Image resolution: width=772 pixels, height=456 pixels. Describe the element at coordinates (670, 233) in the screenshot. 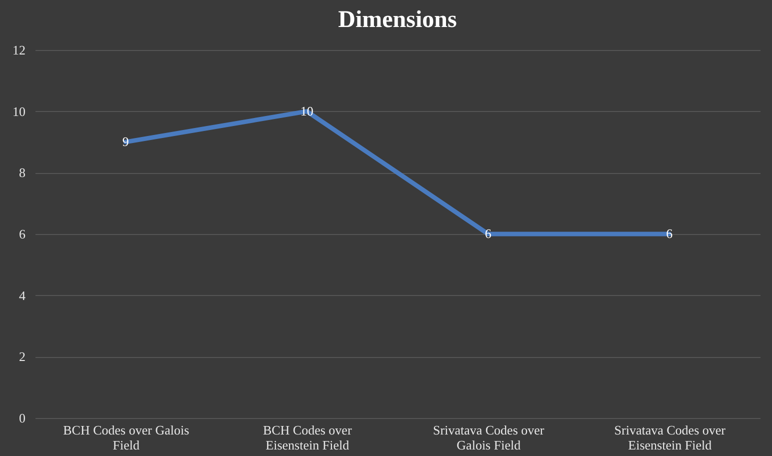

I see `data-label: 6` at that location.